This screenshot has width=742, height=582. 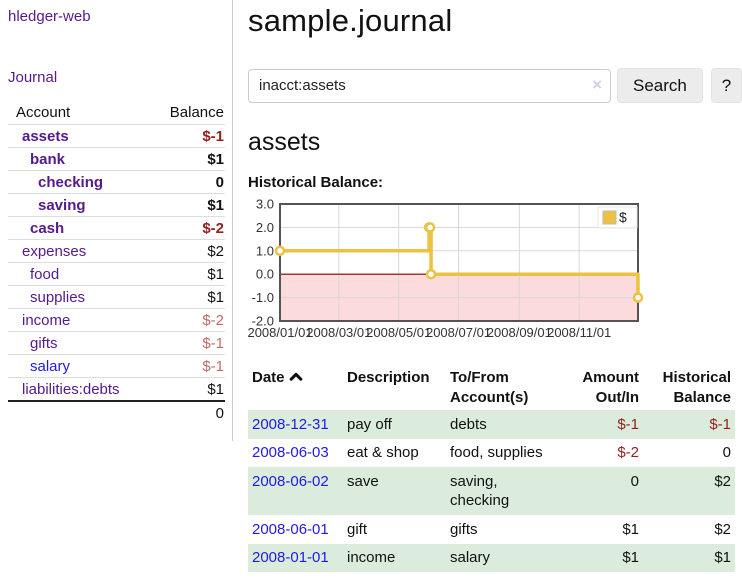 What do you see at coordinates (47, 228) in the screenshot?
I see `account-link-cash: cash` at bounding box center [47, 228].